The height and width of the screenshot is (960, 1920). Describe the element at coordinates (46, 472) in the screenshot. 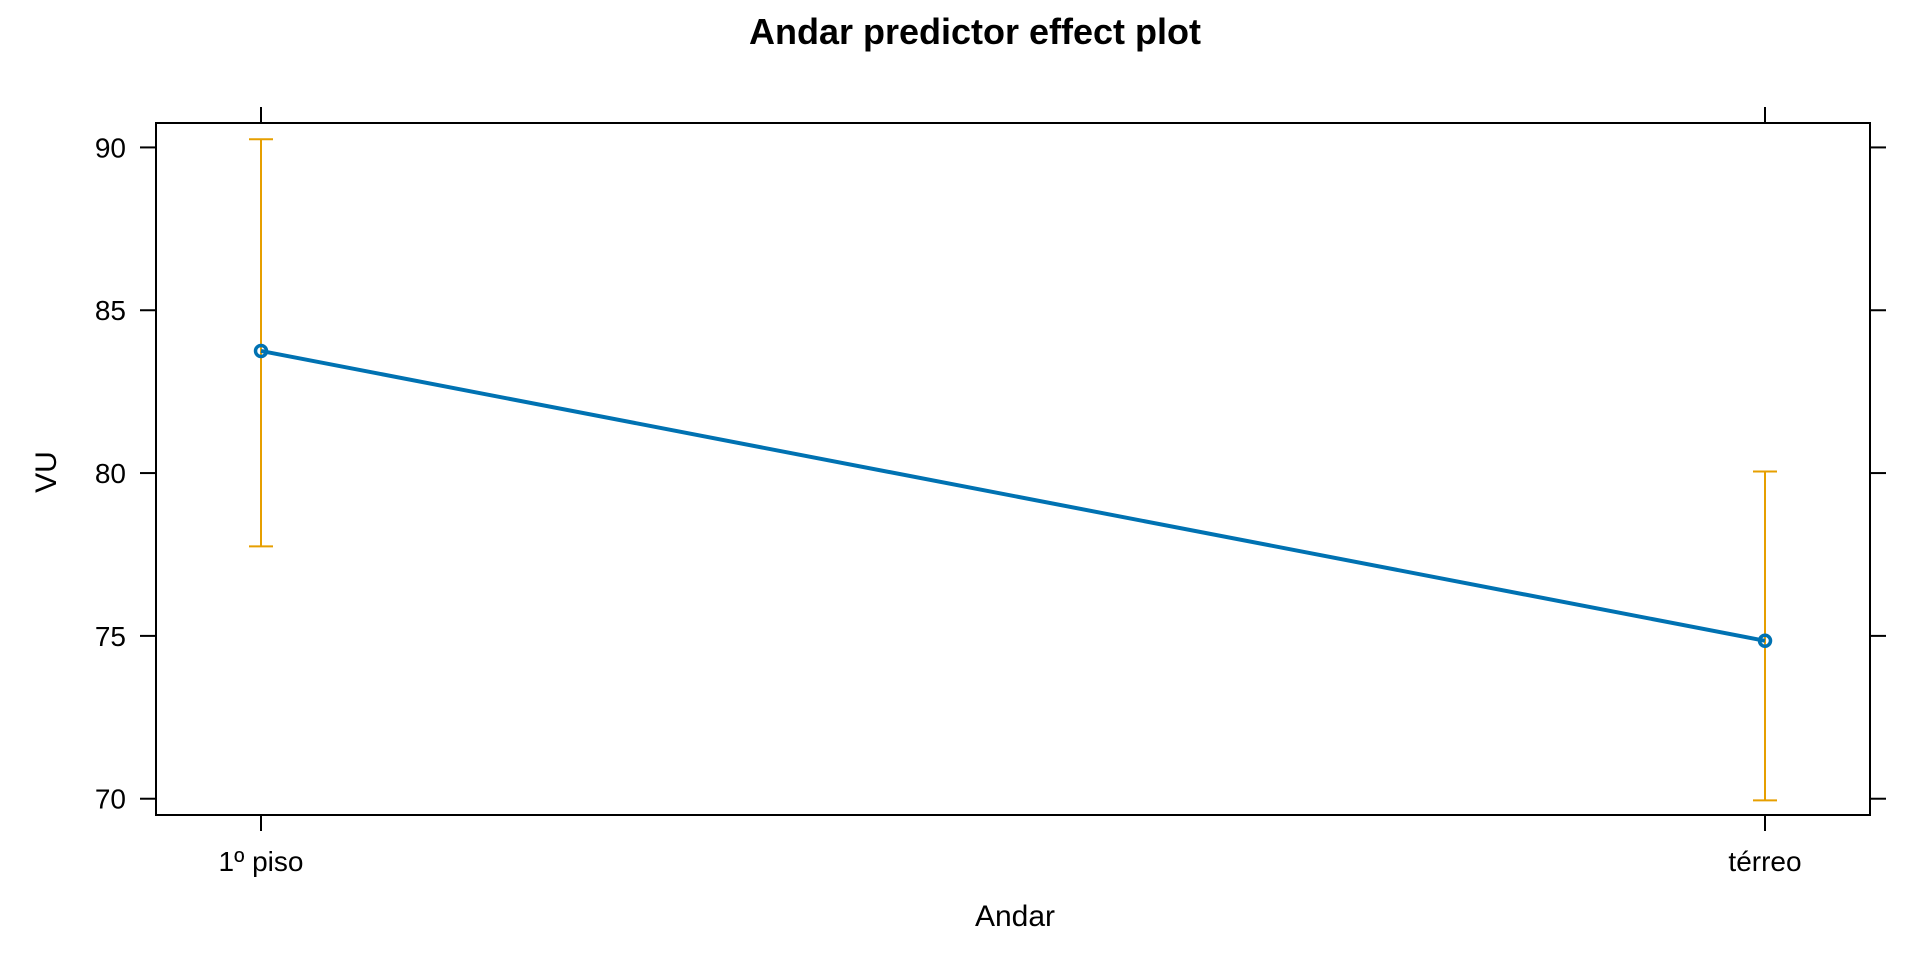

I see `y-axis-label: VU` at that location.